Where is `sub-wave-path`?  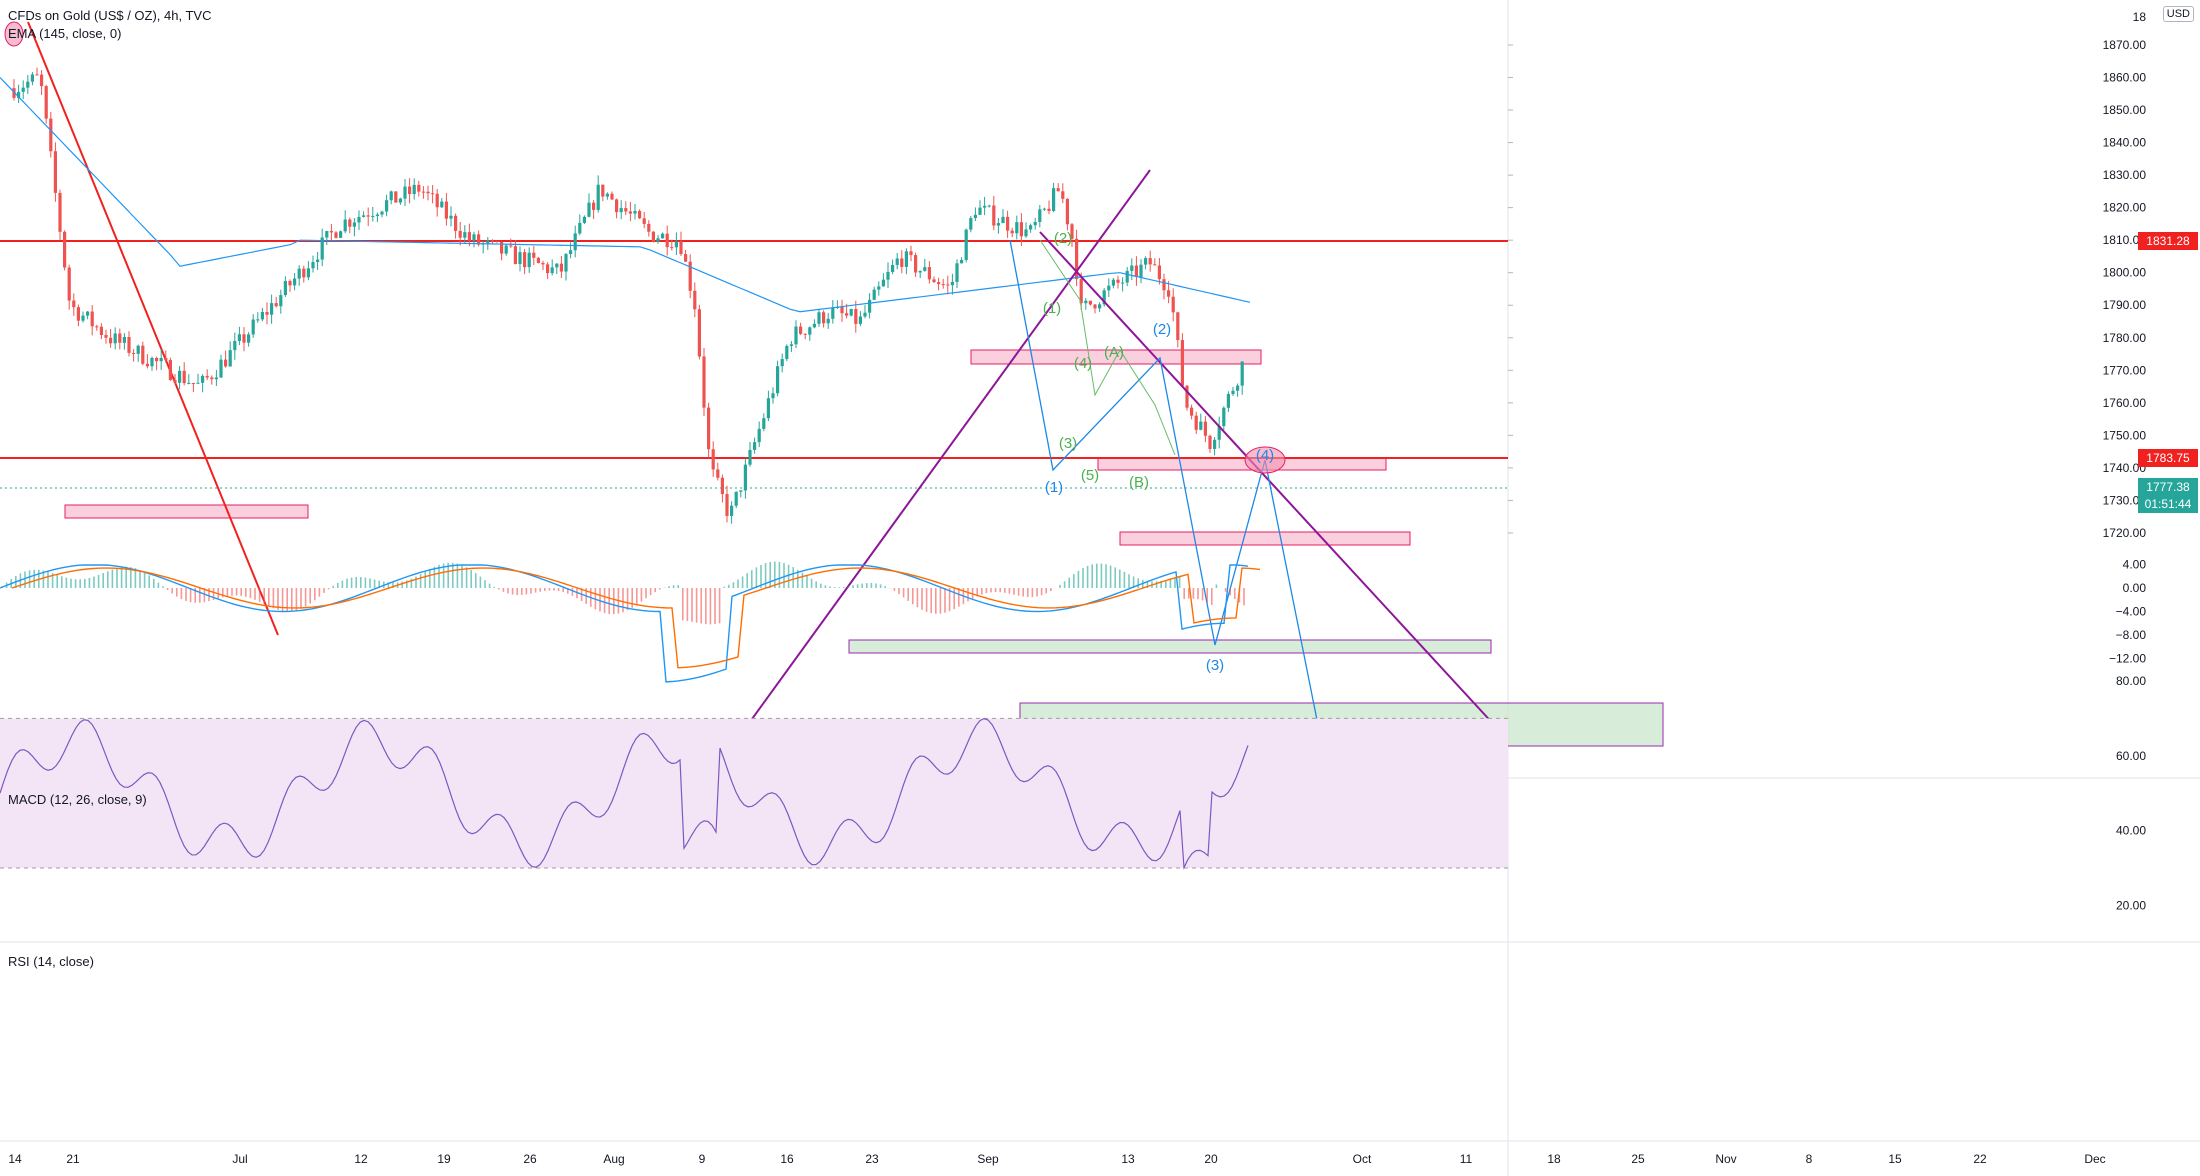
sub-wave-path is located at coordinates (1107, 347).